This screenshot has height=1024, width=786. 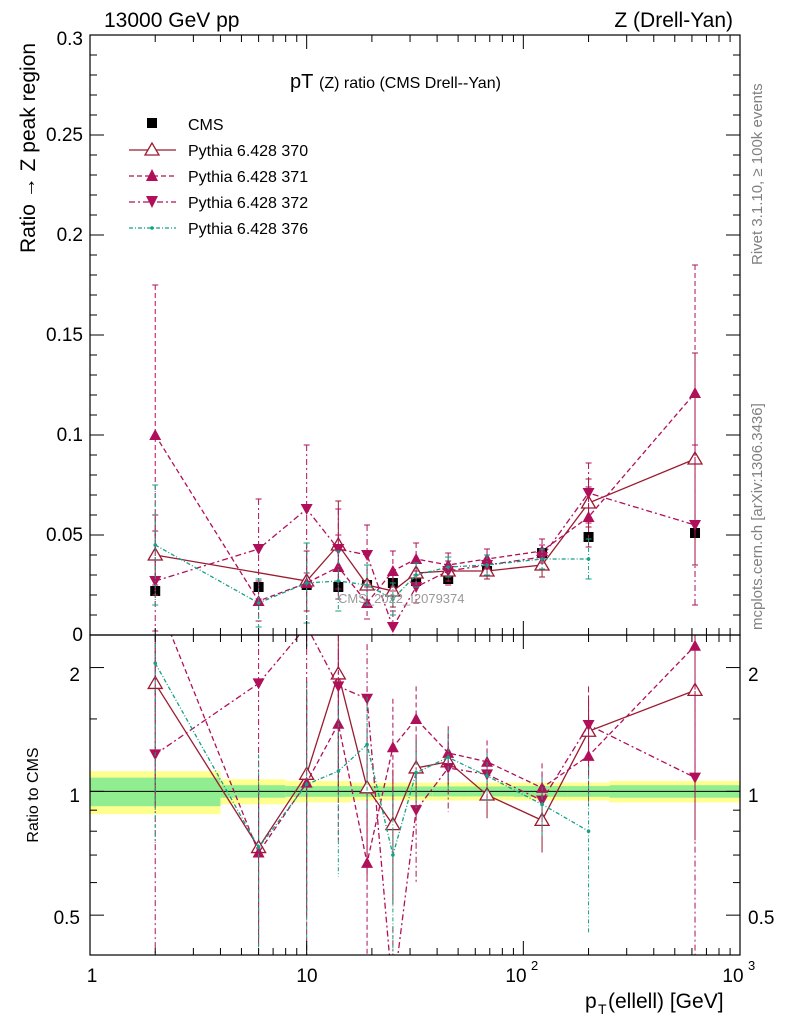 What do you see at coordinates (753, 675) in the screenshot?
I see `ratio-ytick-label-right: 2` at bounding box center [753, 675].